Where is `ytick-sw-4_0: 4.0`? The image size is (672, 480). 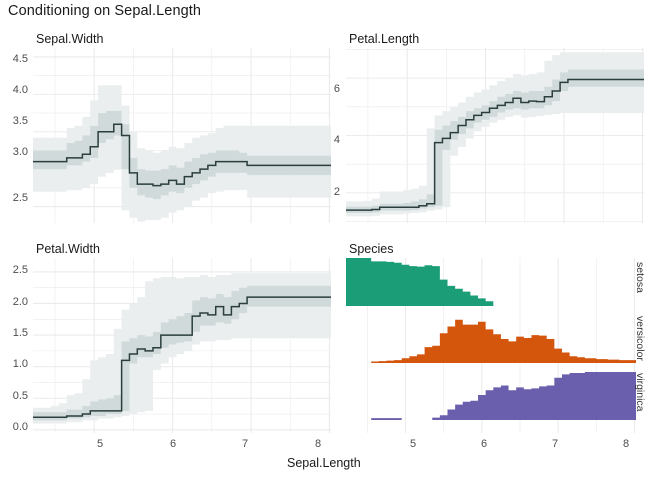
ytick-sw-4_0: 4.0 is located at coordinates (20, 90).